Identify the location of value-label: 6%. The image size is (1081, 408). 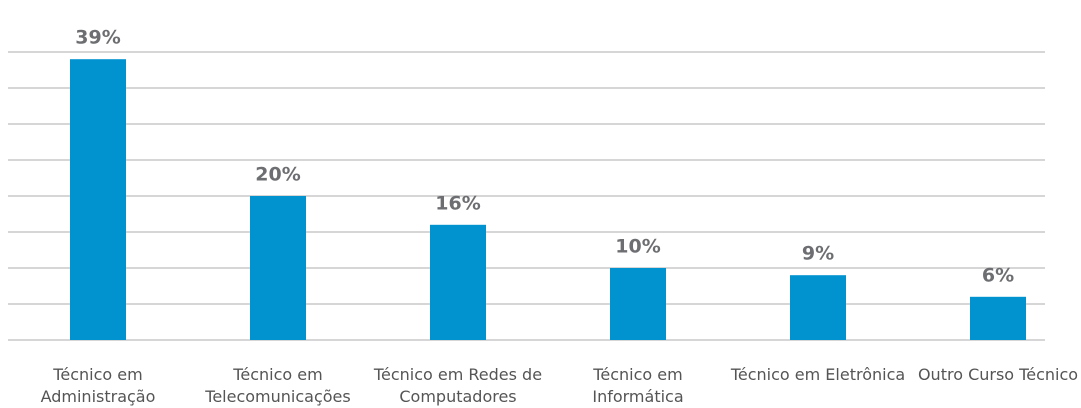
(998, 275).